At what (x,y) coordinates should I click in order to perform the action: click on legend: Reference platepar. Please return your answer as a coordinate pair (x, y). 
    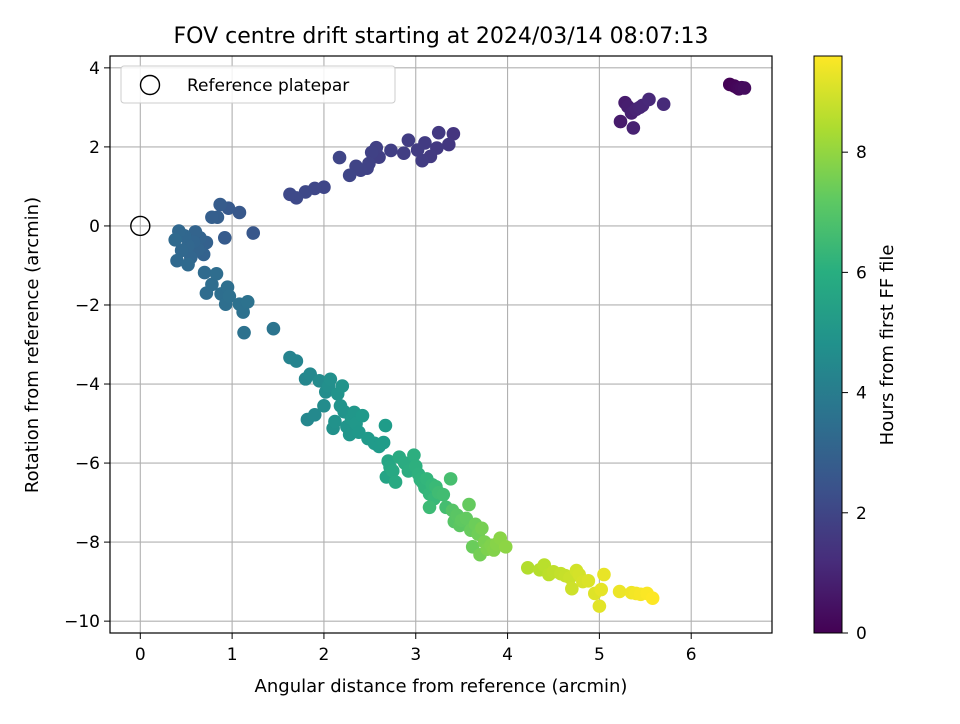
    Looking at the image, I should click on (258, 84).